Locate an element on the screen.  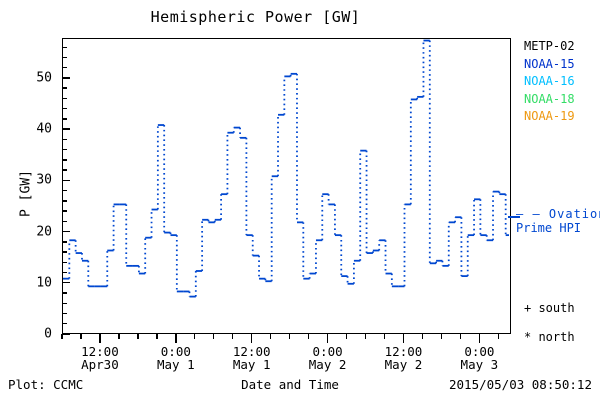
north-marker-note: * north is located at coordinates (549, 337).